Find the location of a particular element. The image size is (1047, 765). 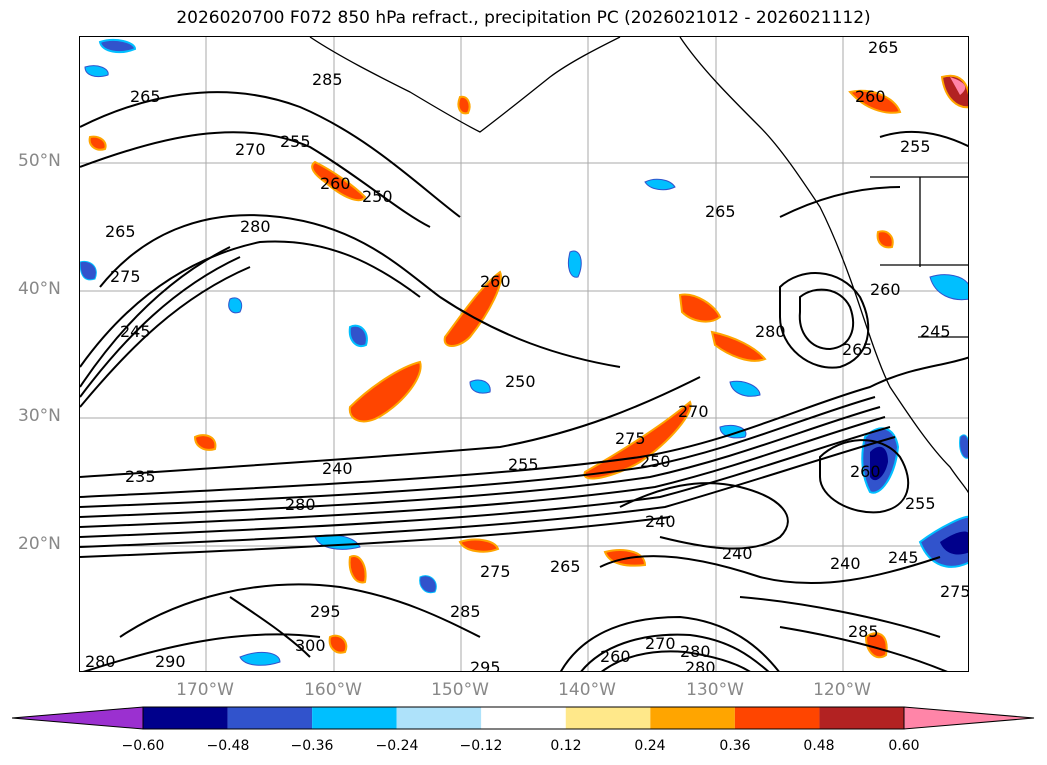

lon-label-120w: 120°W is located at coordinates (842, 690).